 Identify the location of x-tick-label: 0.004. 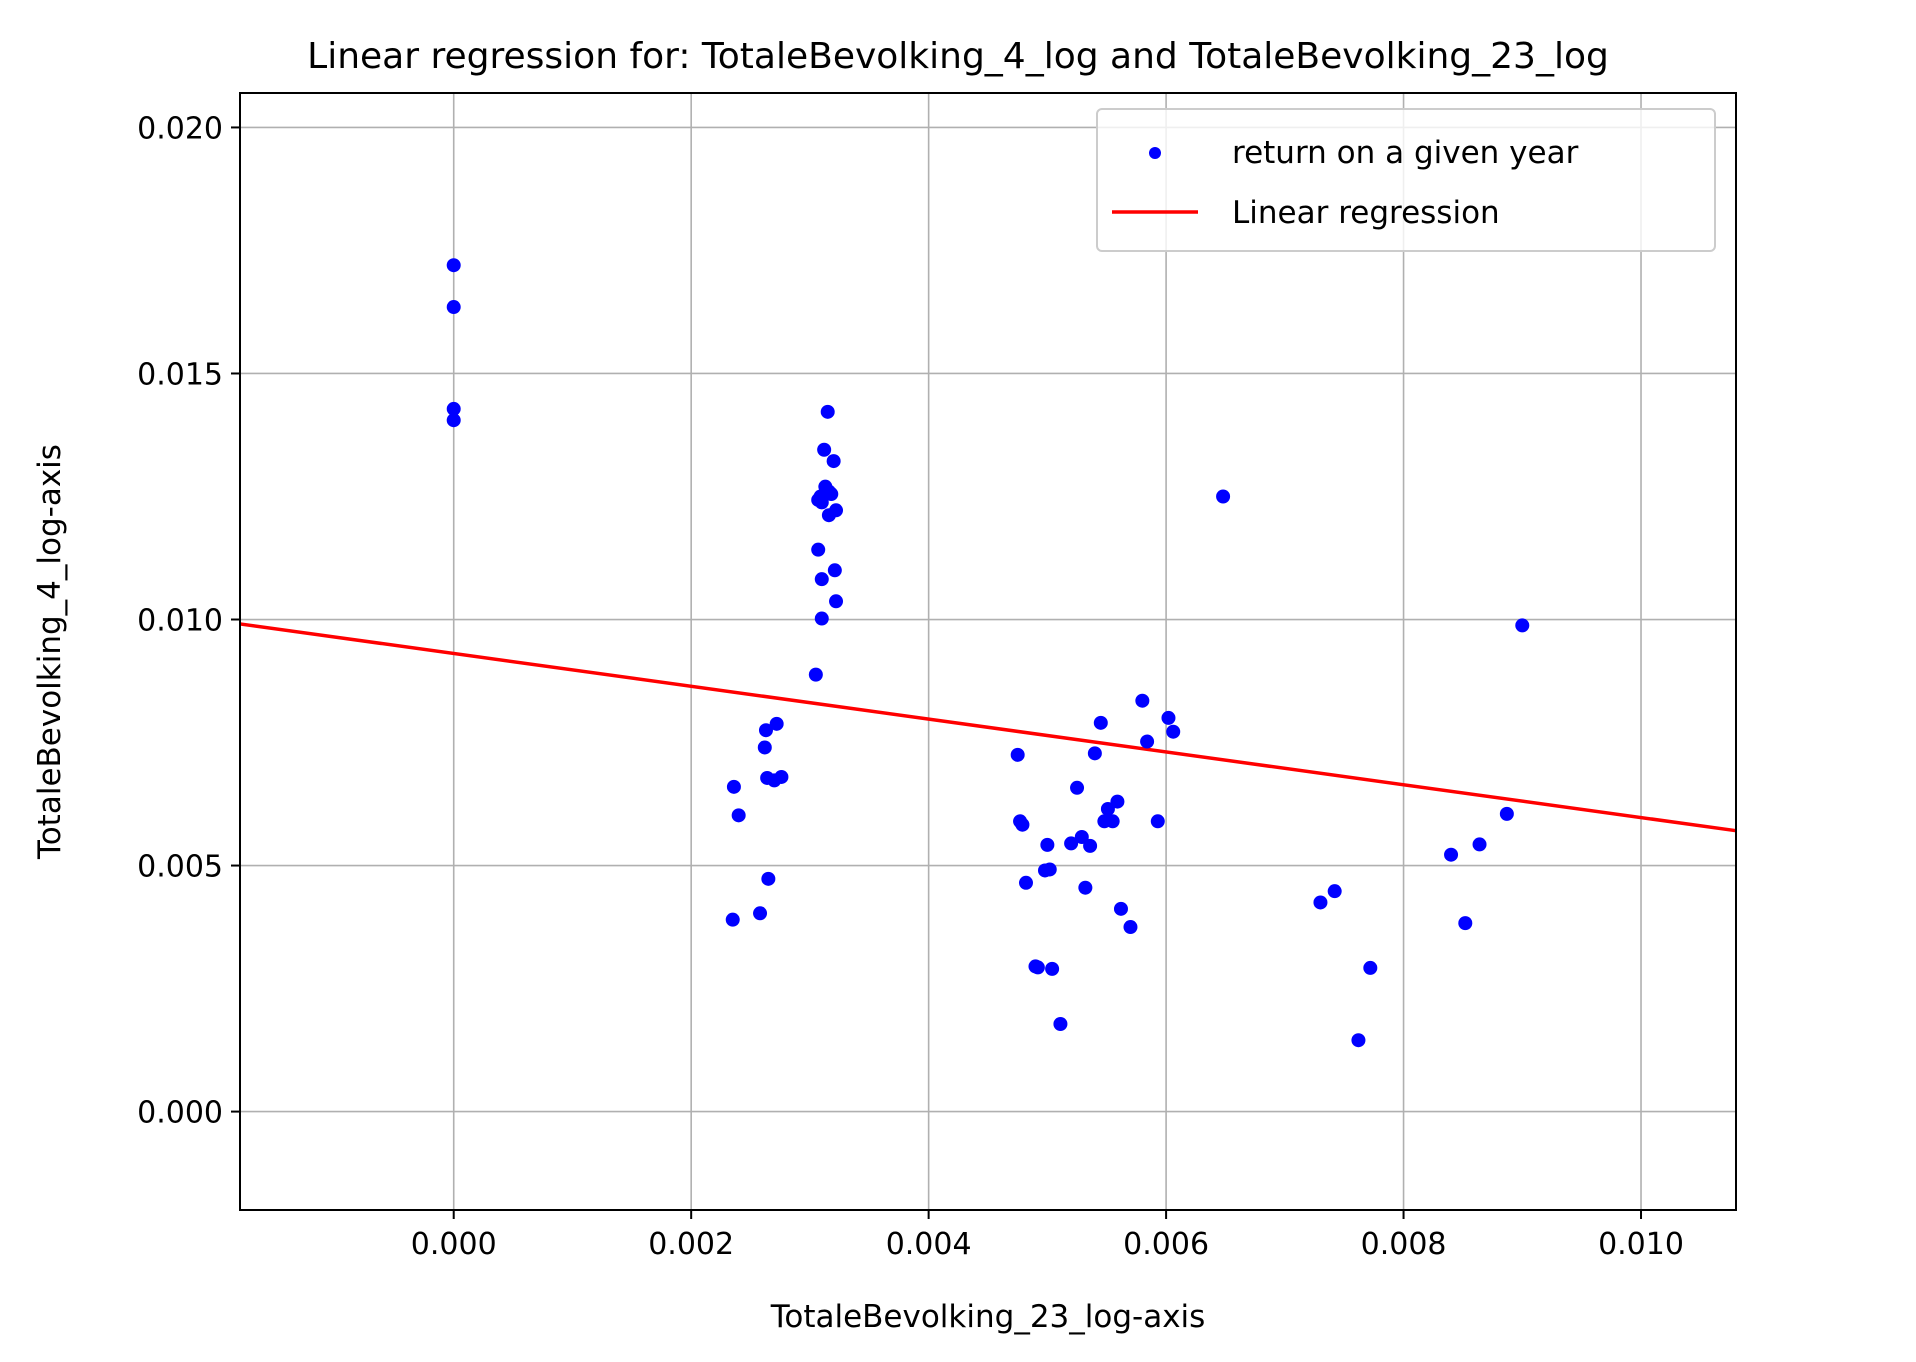
(929, 1244).